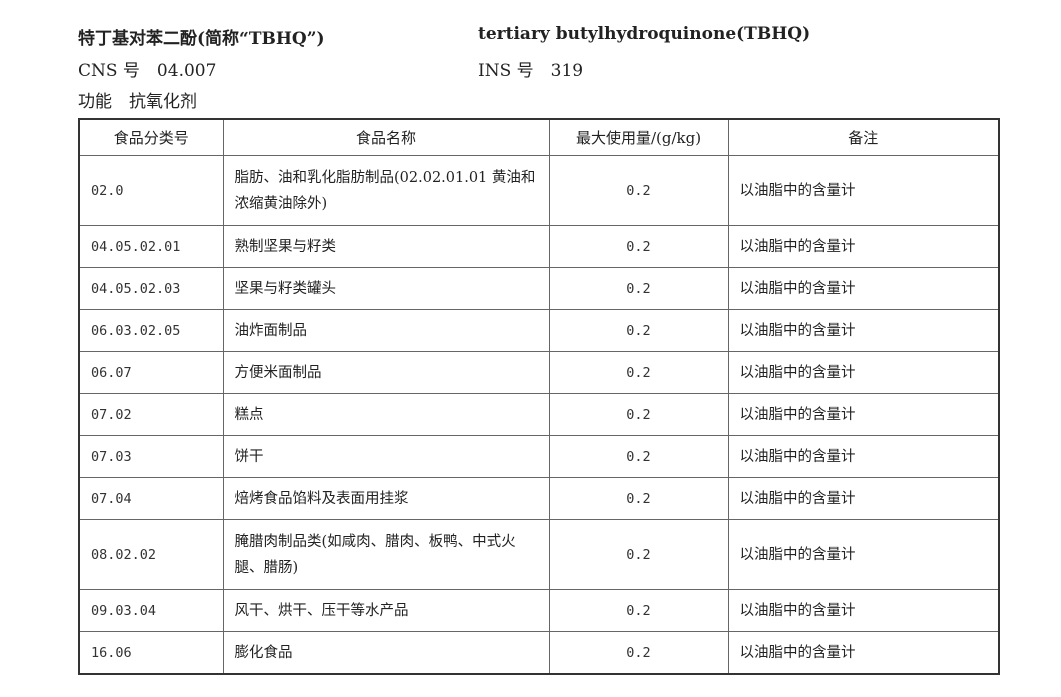 This screenshot has width=1061, height=697. I want to click on table-row: 04.05.02.01 熟制坚果与籽类 0.2 以油脂中的含量计, so click(539, 246).